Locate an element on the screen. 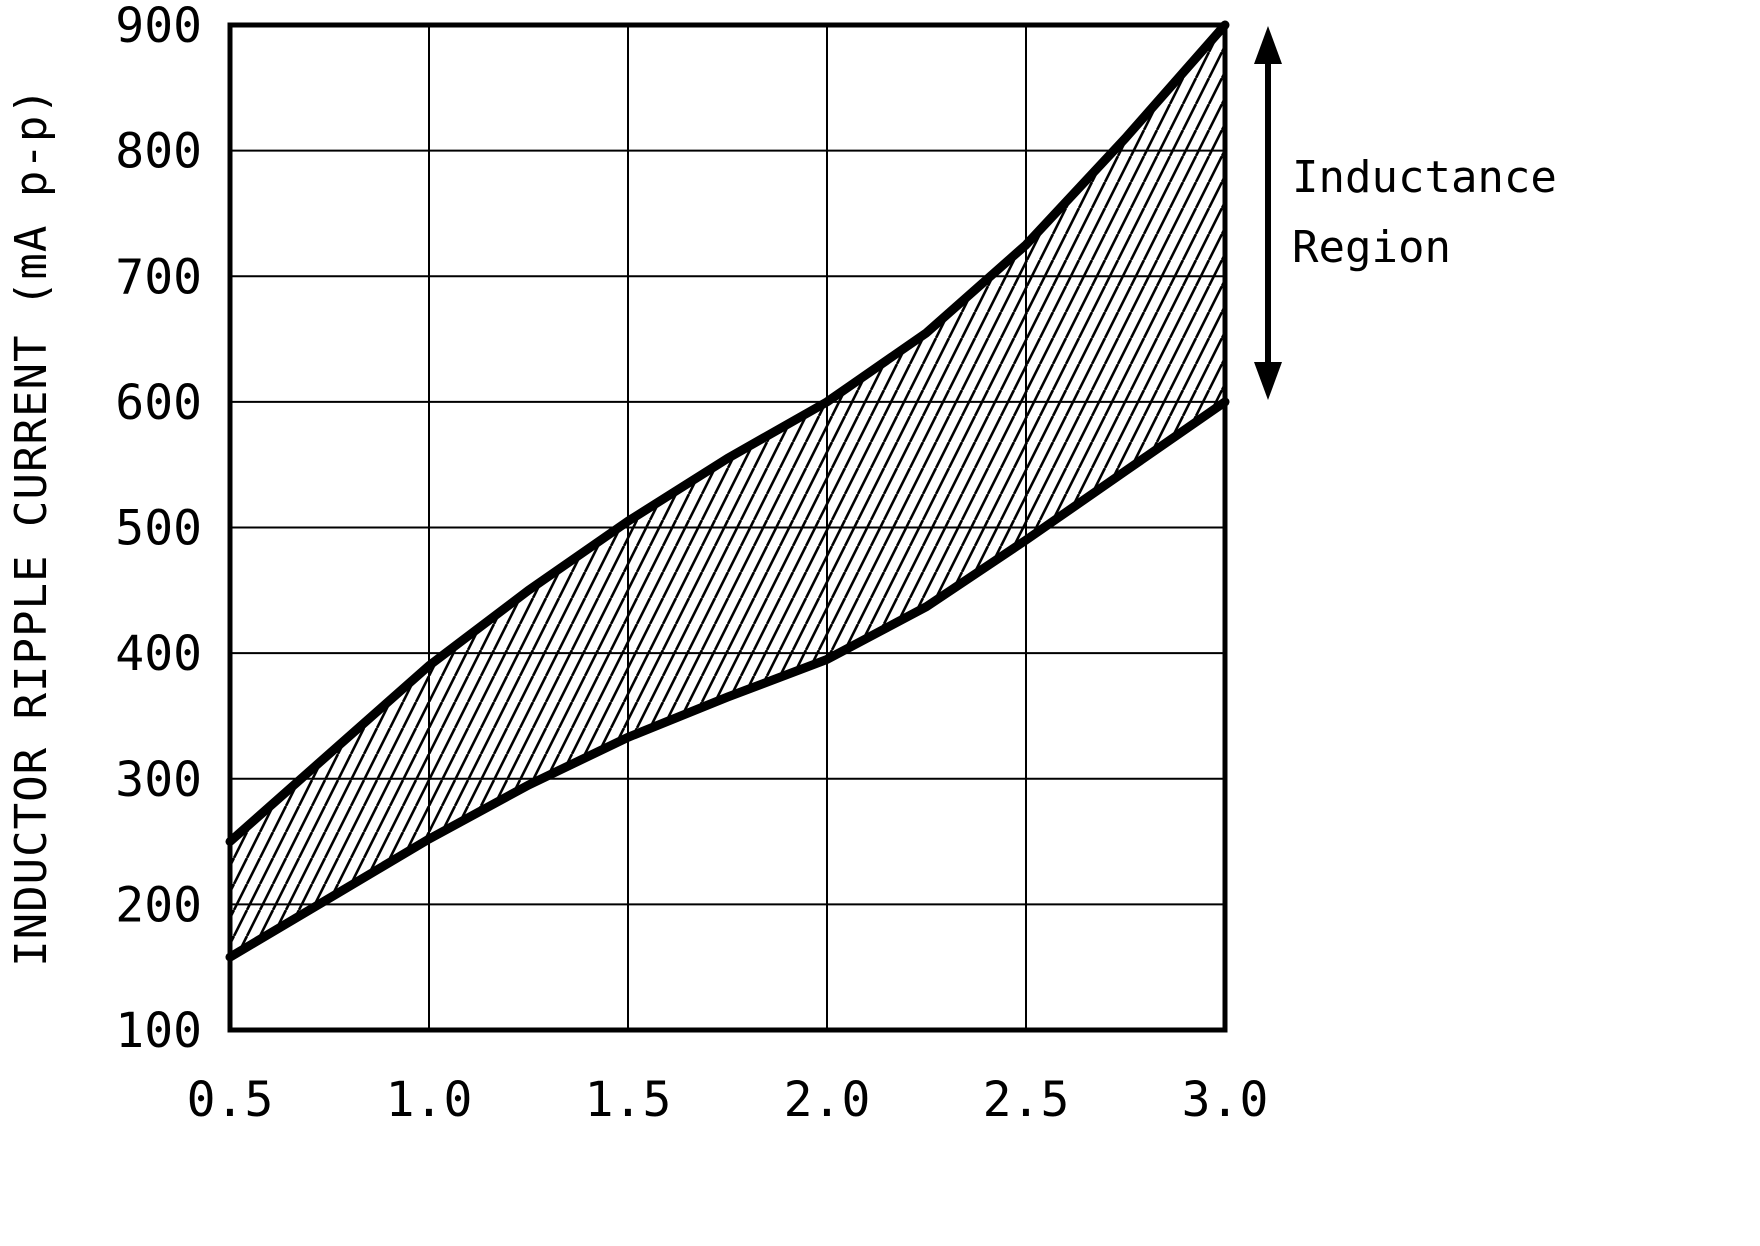 This screenshot has width=1760, height=1246. y-tick-label: 200 is located at coordinates (158, 905).